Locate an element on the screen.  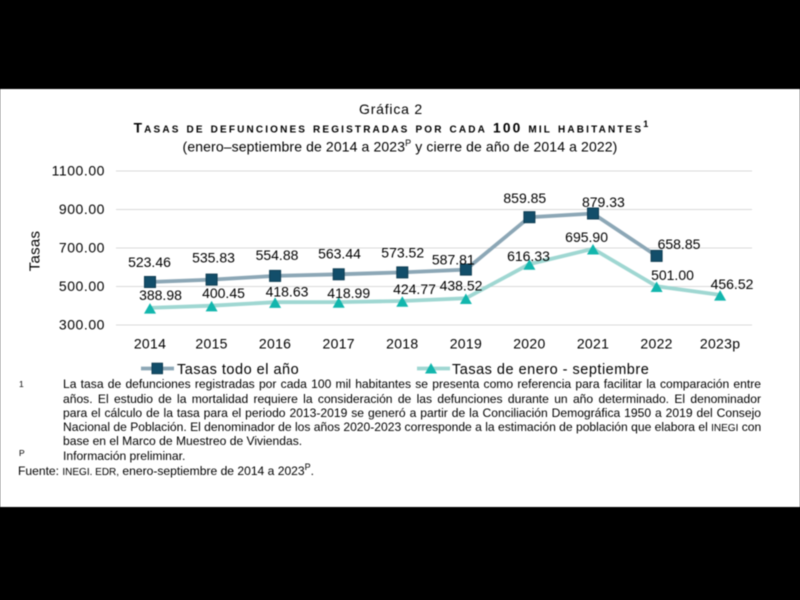
svg-text: 2022 is located at coordinates (656, 344).